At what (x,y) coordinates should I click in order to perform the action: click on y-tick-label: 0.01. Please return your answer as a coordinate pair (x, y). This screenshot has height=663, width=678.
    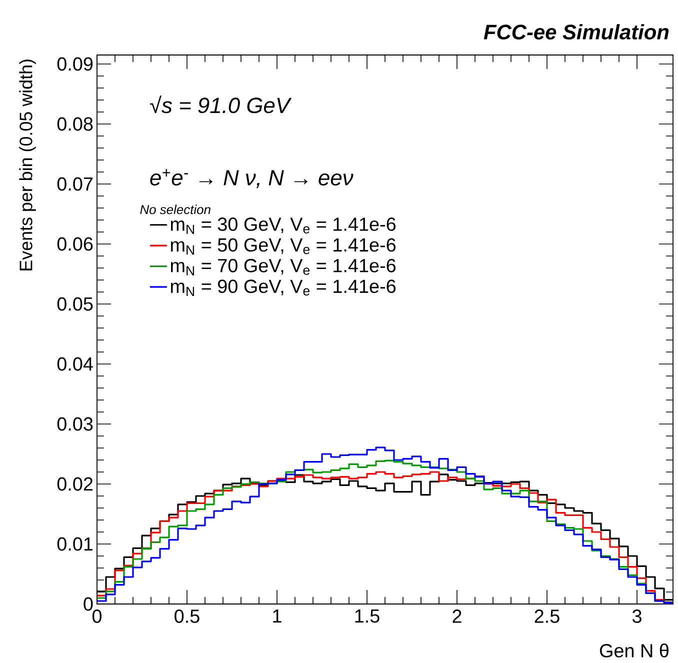
    Looking at the image, I should click on (75, 544).